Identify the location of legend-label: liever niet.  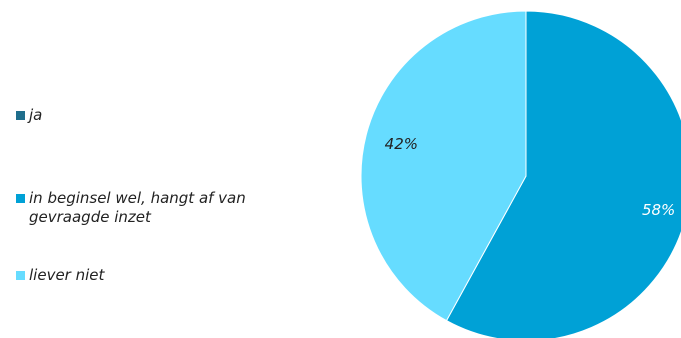
(67, 275).